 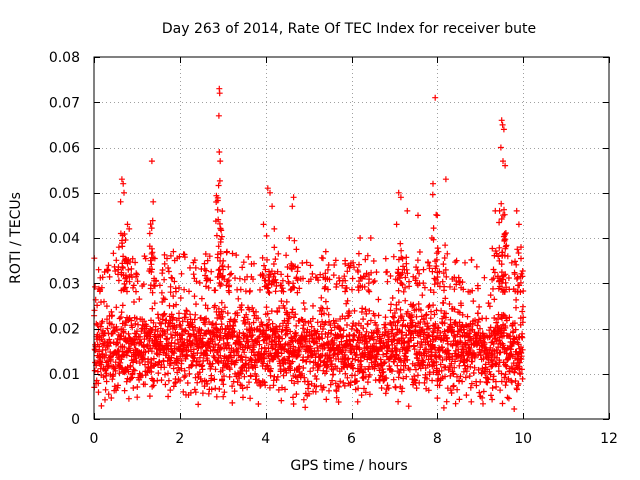 What do you see at coordinates (75, 420) in the screenshot?
I see `y-tick-label: 0` at bounding box center [75, 420].